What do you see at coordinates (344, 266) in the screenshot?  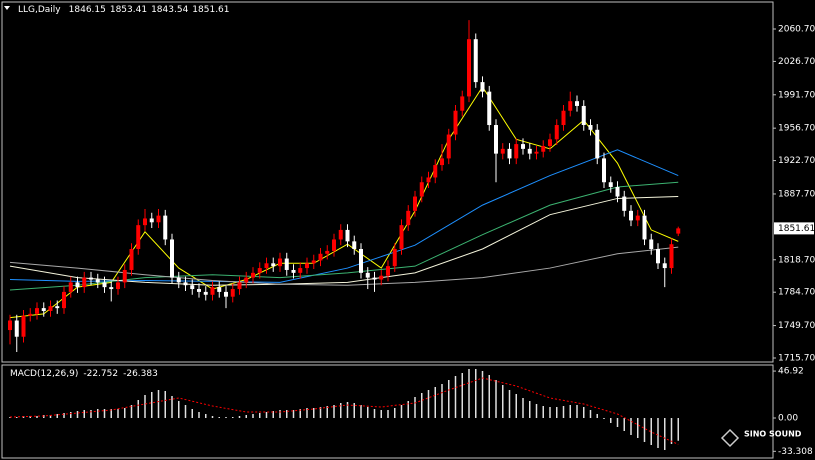 I see `moving-average` at bounding box center [344, 266].